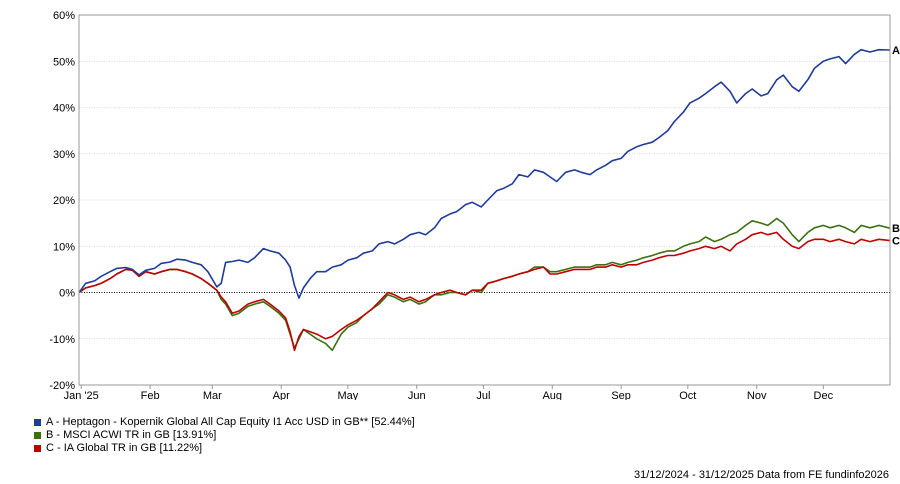 This screenshot has height=484, width=900. What do you see at coordinates (896, 51) in the screenshot?
I see `series-end-label-a: A` at bounding box center [896, 51].